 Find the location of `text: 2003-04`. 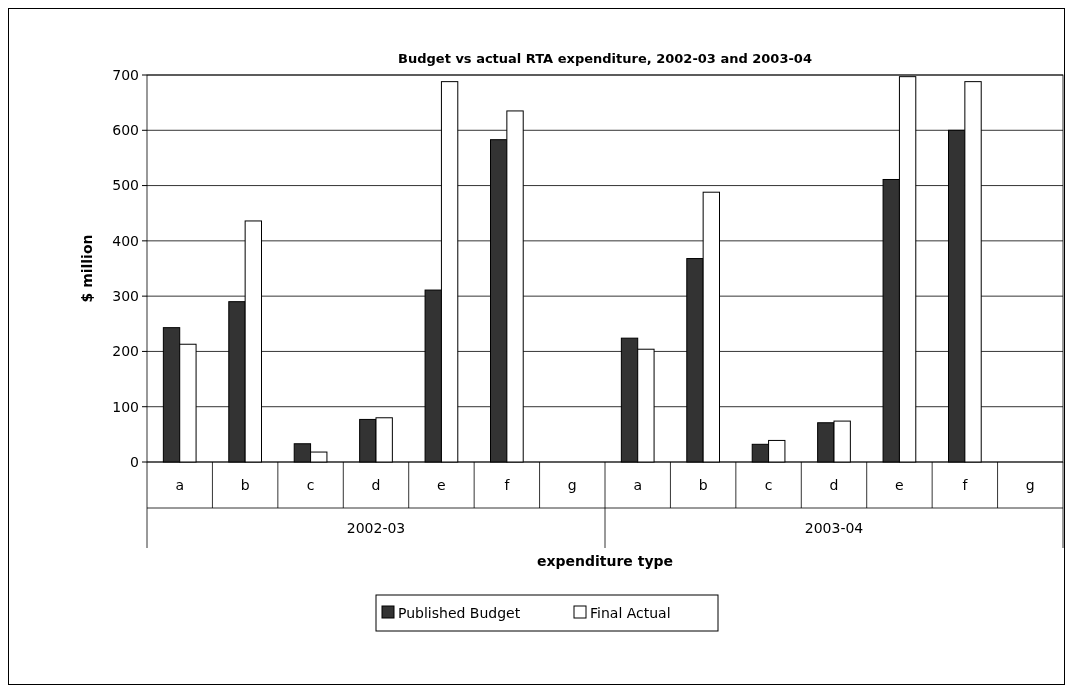

text: 2003-04 is located at coordinates (834, 528).